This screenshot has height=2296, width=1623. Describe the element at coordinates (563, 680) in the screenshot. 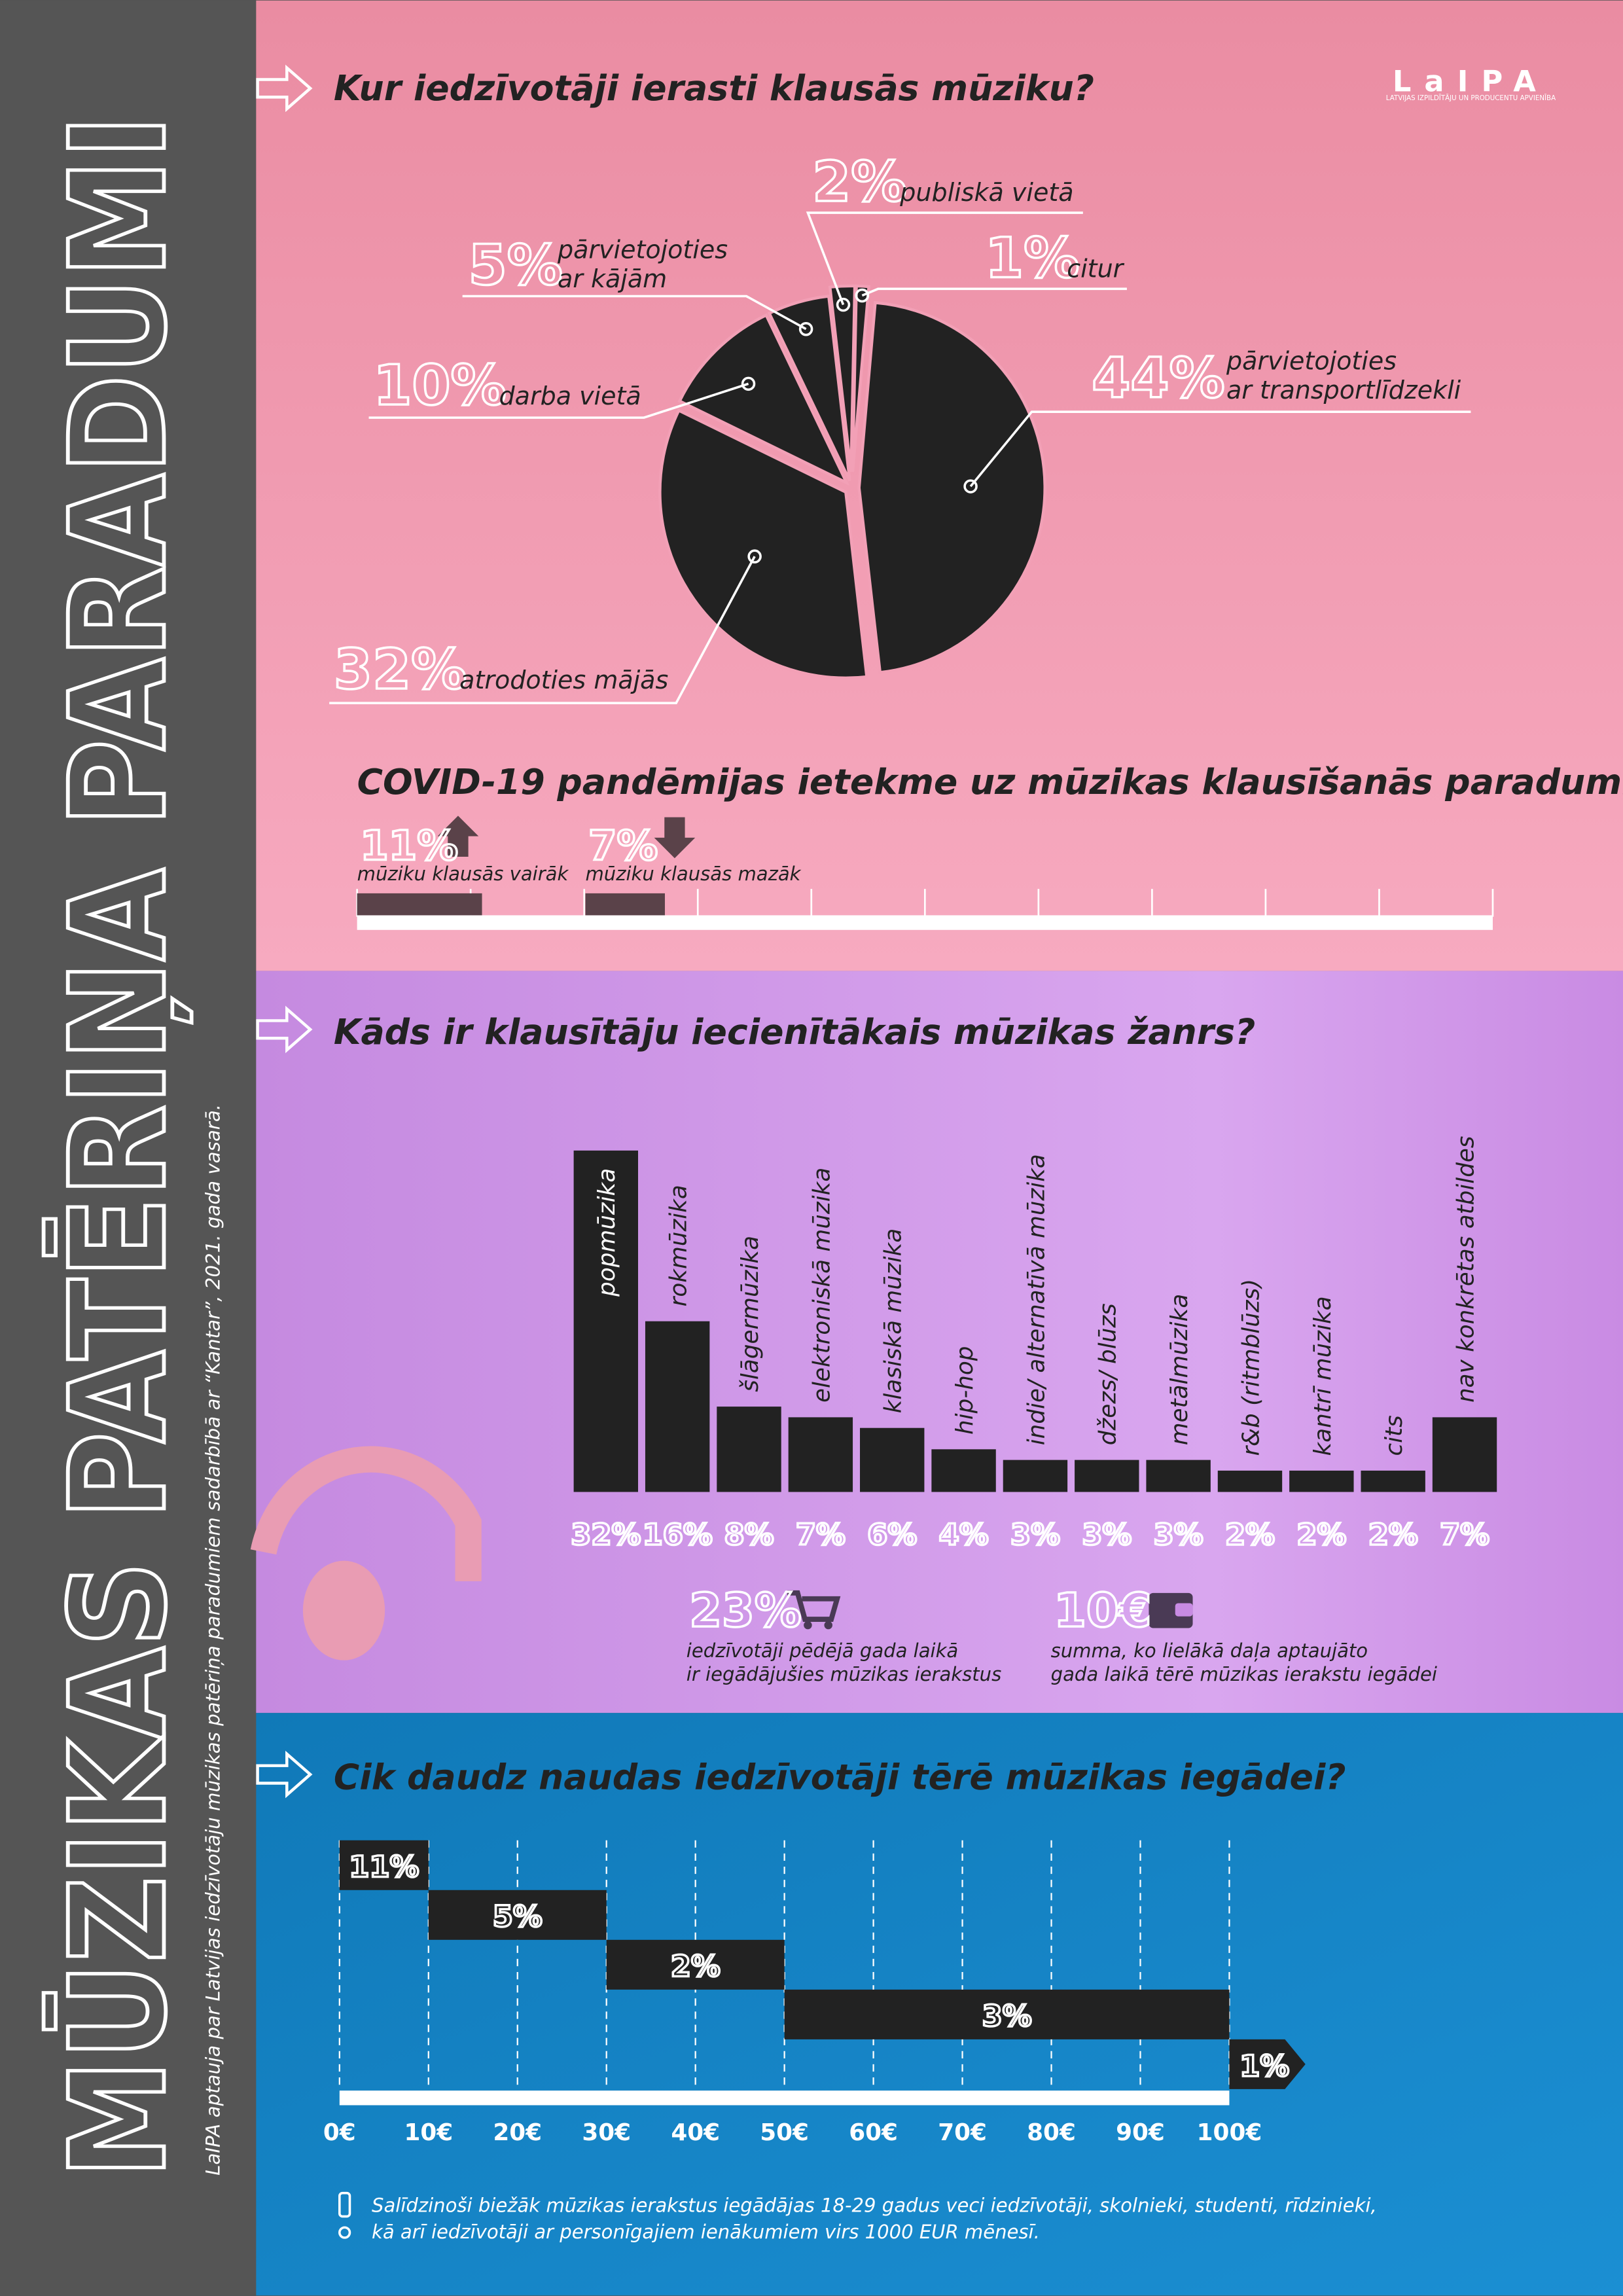

I see `slice-label: atrodoties mājās` at that location.